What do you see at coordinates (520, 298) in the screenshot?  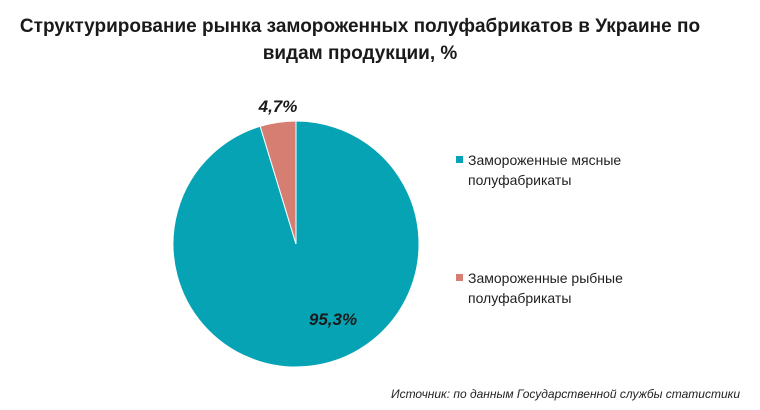 I see `legend-label-fish-line-2: полуфабрикаты` at bounding box center [520, 298].